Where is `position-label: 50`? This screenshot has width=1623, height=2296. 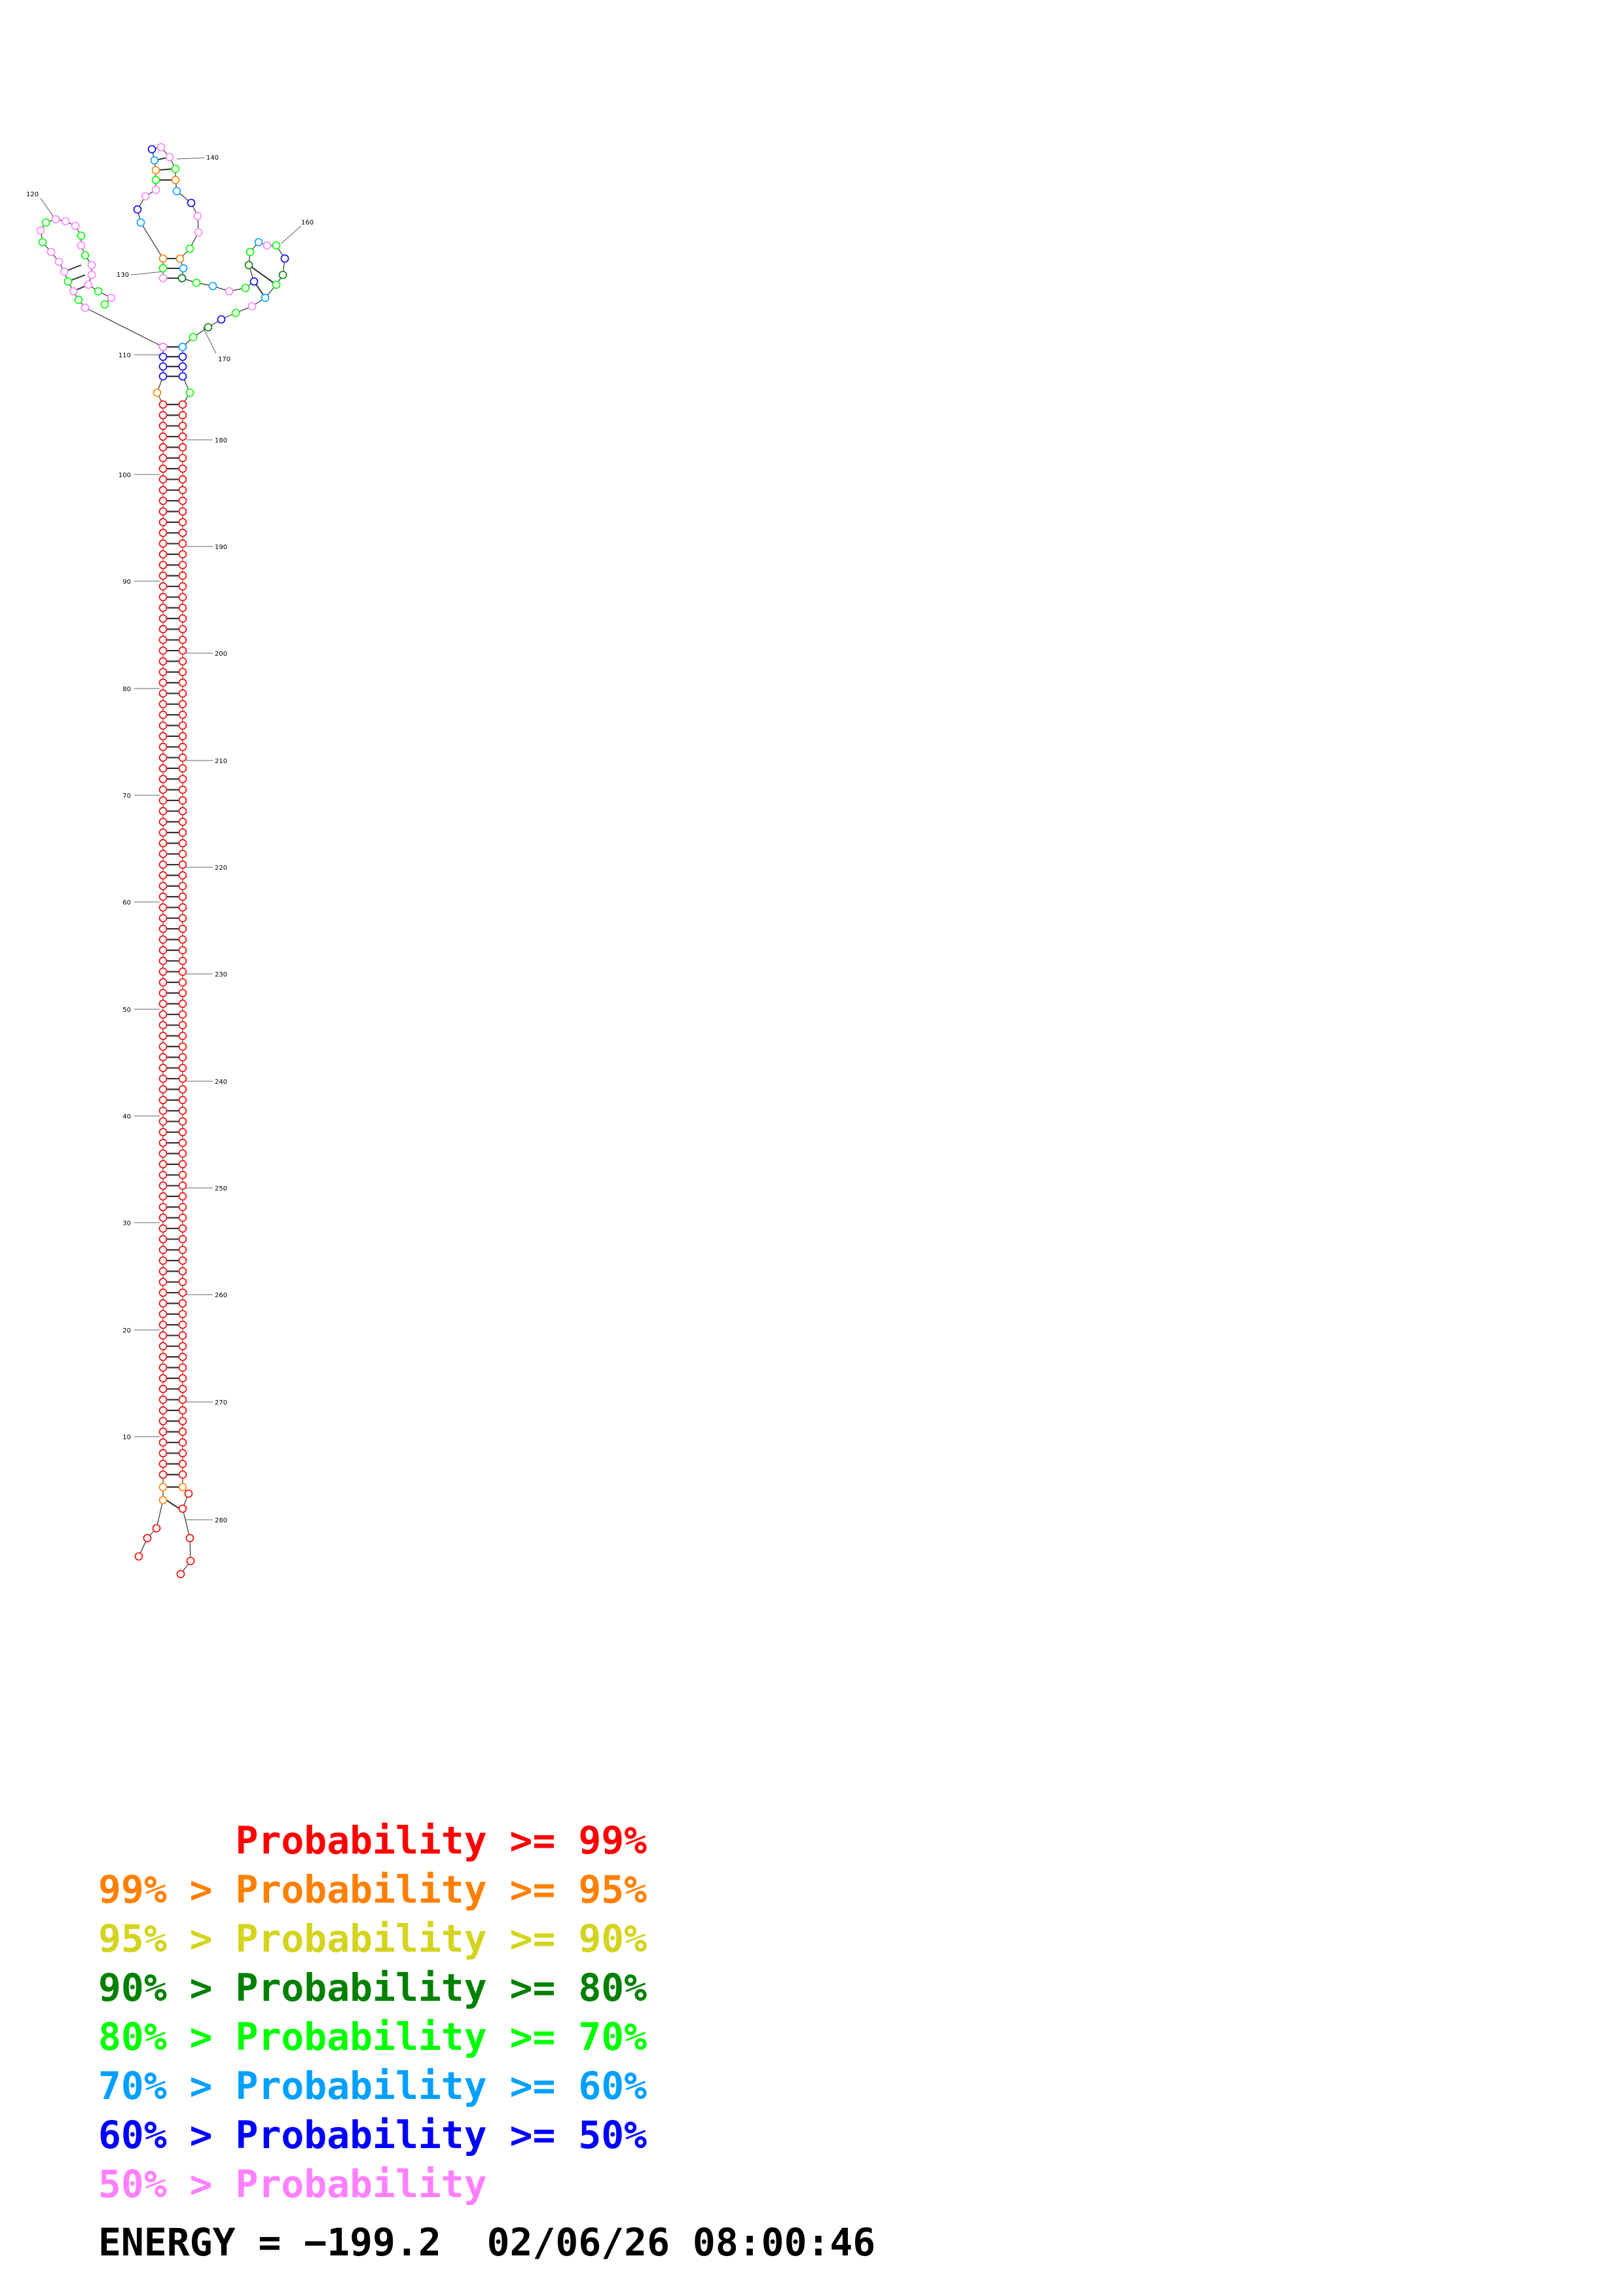
position-label: 50 is located at coordinates (126, 1010).